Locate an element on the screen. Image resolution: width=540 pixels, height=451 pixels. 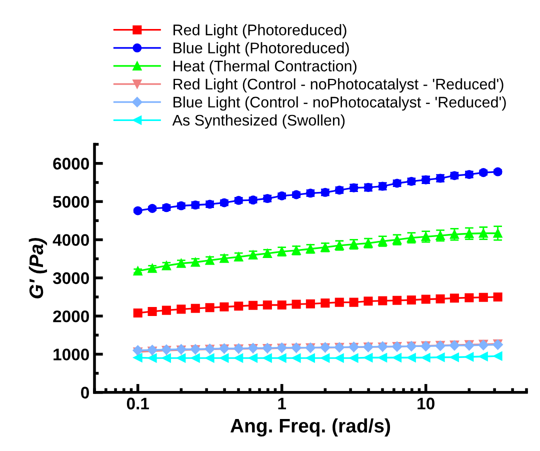
x-tick-label: 1 is located at coordinates (282, 404).